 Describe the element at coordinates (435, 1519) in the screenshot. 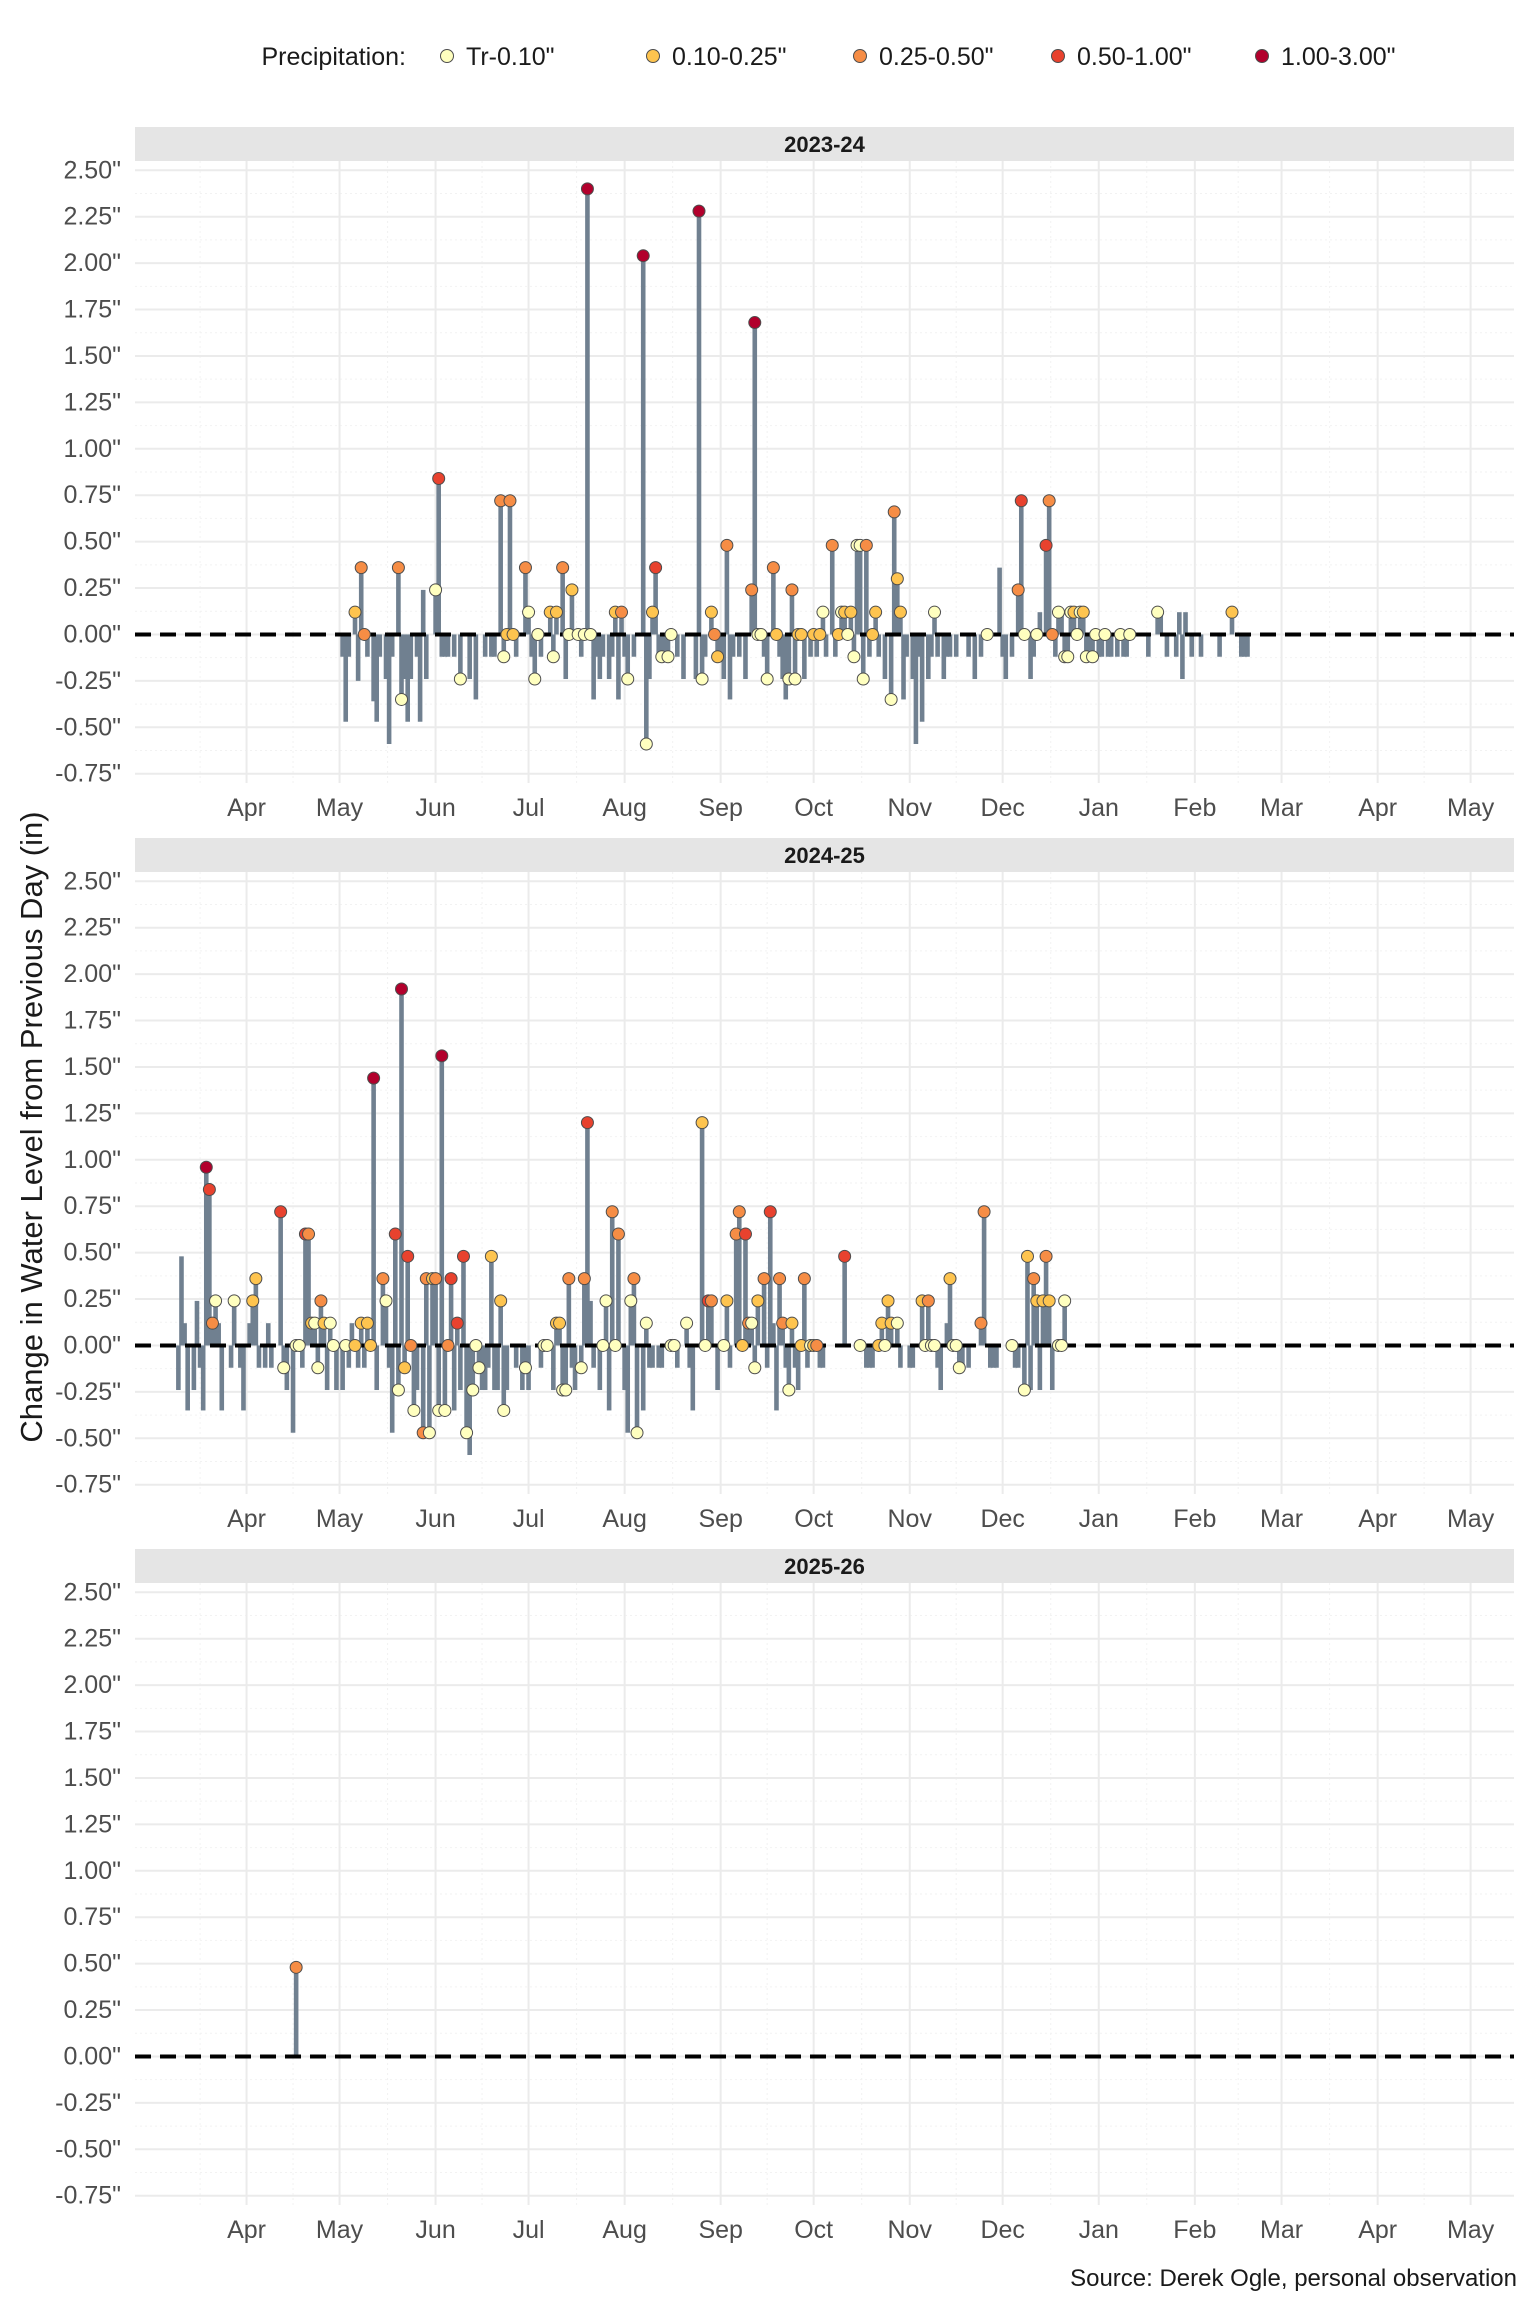

I see `x-tick-label: Jun` at that location.